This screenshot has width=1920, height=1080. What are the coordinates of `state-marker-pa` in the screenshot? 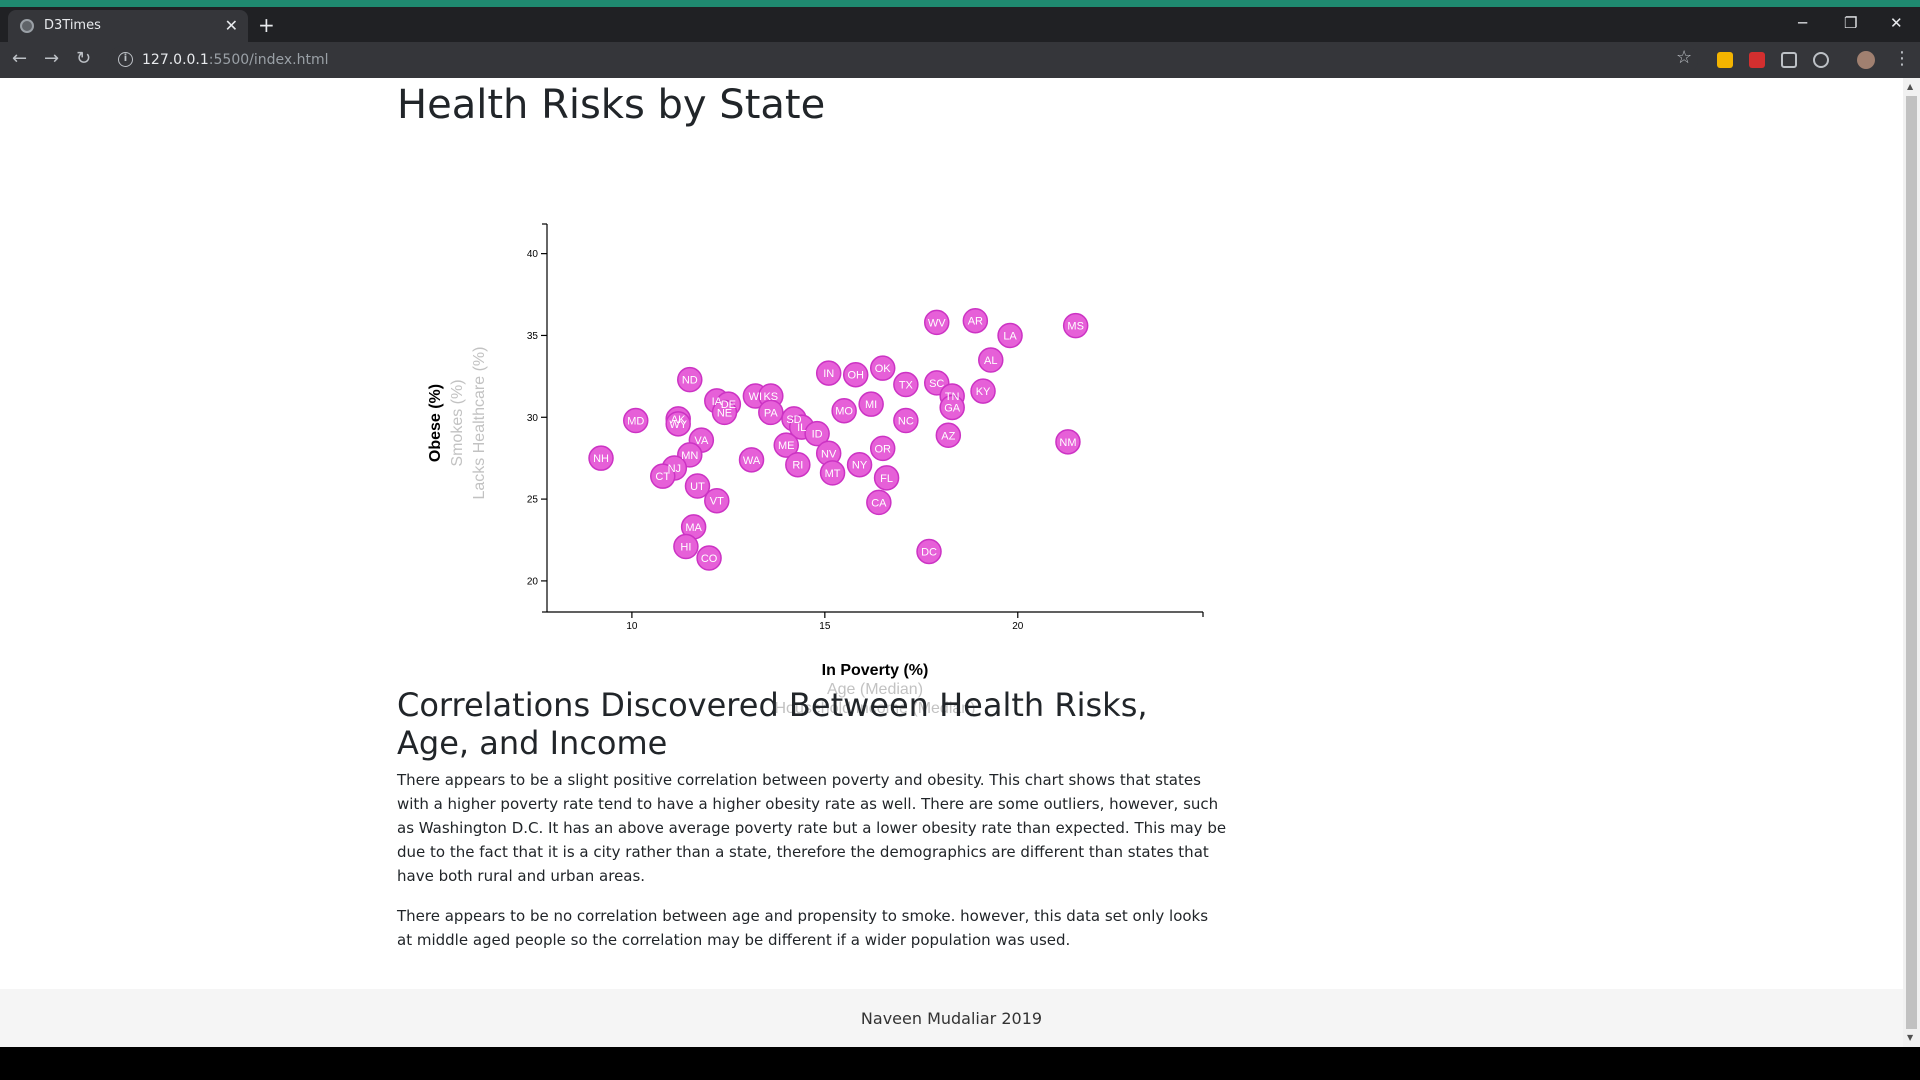 It's located at (771, 412).